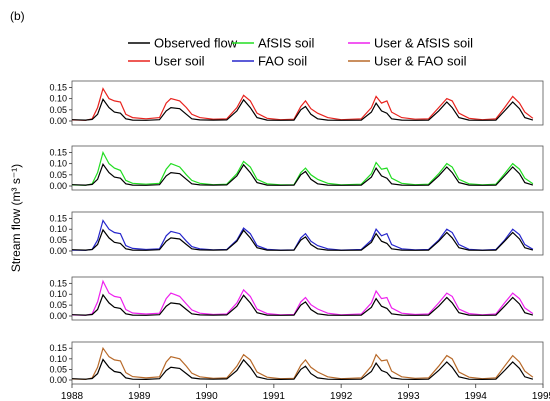  I want to click on series-4-observed, so click(302, 369).